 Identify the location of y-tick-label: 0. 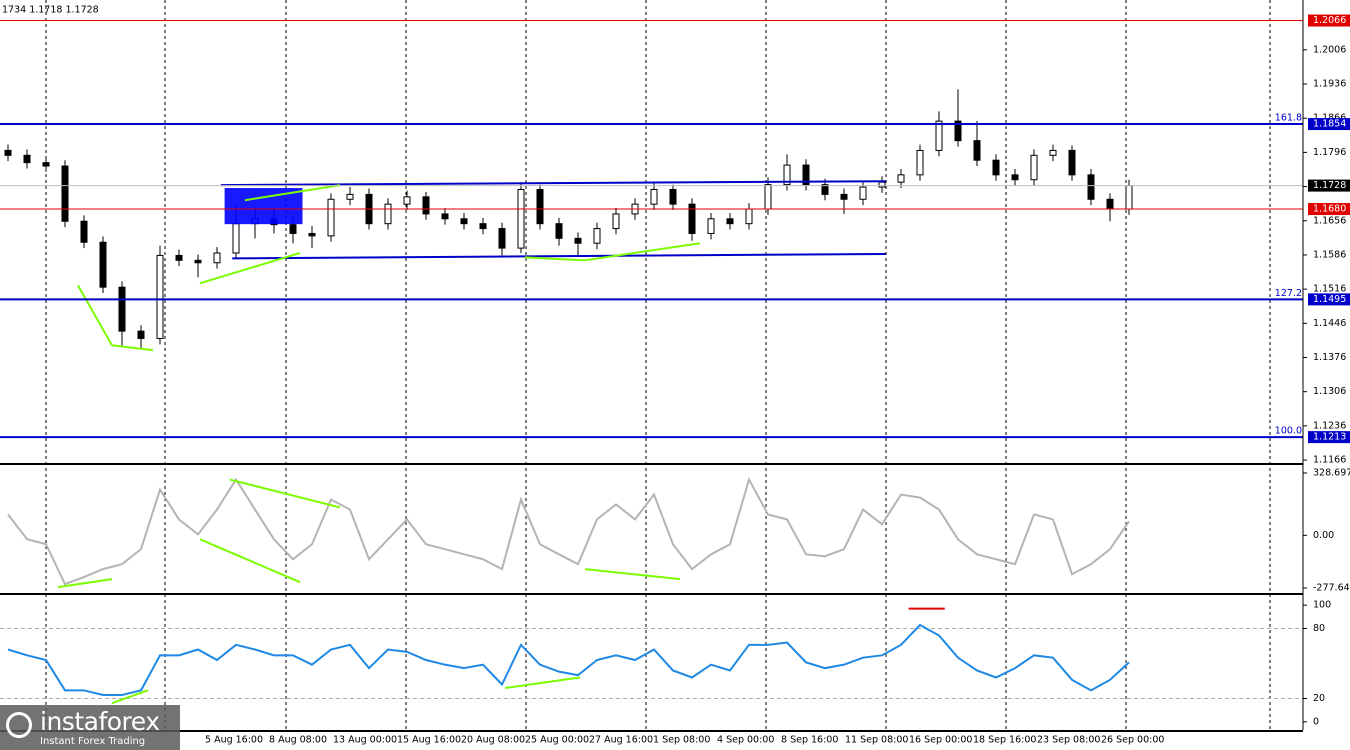
(1316, 721).